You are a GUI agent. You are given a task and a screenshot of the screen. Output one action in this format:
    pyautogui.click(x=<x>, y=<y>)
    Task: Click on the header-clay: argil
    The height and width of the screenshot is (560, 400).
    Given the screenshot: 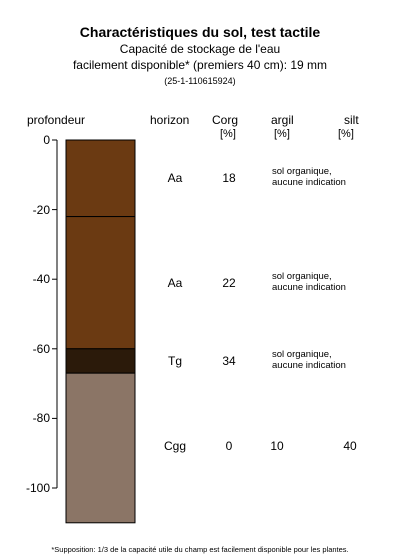 What is the action you would take?
    pyautogui.click(x=282, y=120)
    